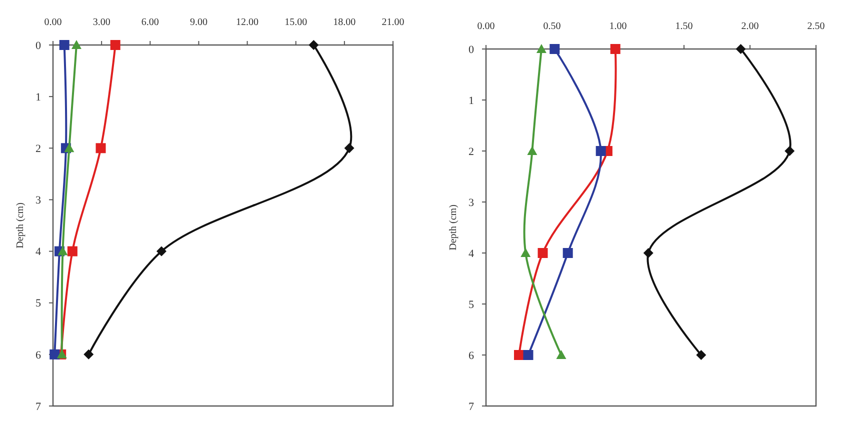 The image size is (841, 424). I want to click on x-tick-label: 9.00, so click(199, 22).